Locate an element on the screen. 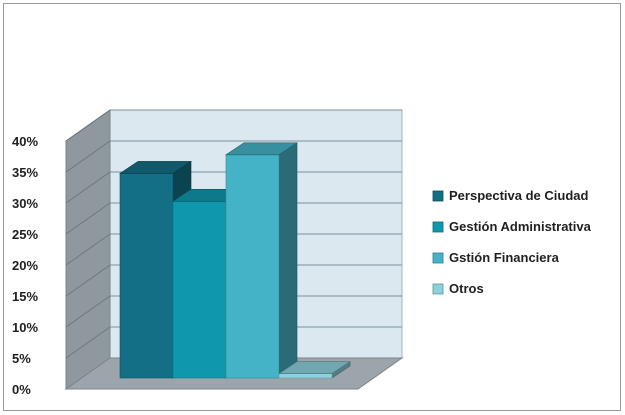 The image size is (625, 415). y-tick-label: 35% is located at coordinates (25, 172).